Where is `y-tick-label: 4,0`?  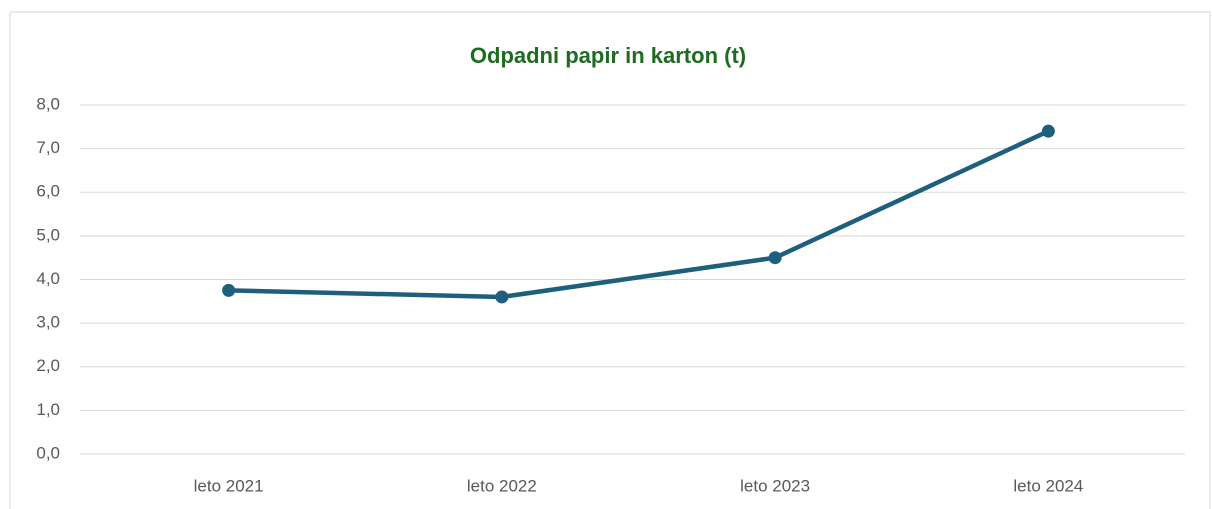
y-tick-label: 4,0 is located at coordinates (48, 278).